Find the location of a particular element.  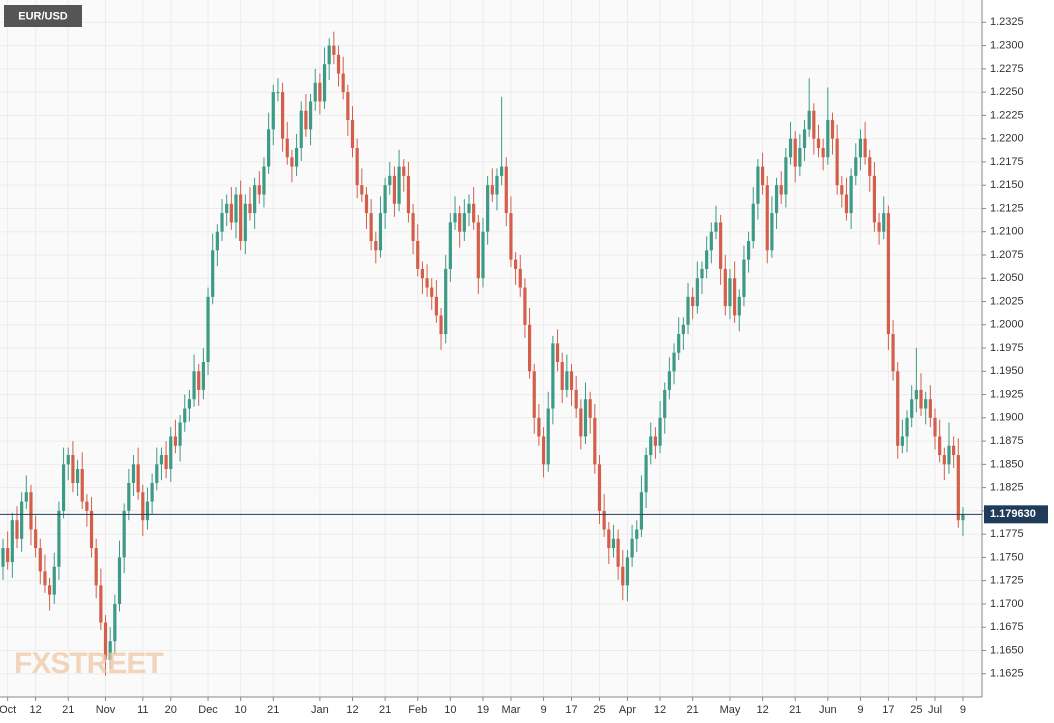

y-tick-label: 1.2000 is located at coordinates (1007, 325).